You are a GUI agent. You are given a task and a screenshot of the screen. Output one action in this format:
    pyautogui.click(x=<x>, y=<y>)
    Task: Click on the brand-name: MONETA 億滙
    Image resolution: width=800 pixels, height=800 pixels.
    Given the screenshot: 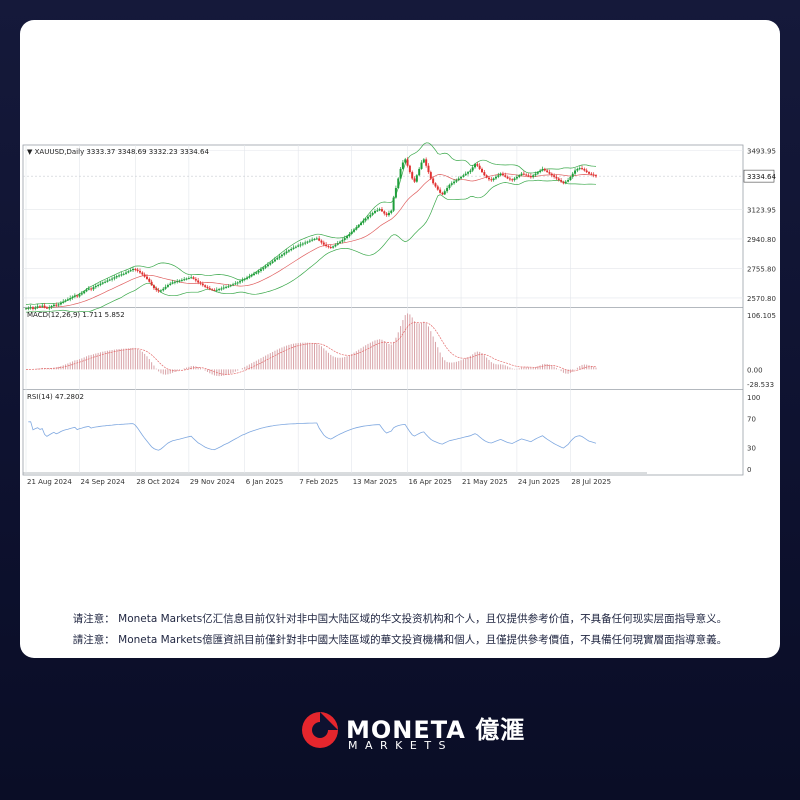 What is the action you would take?
    pyautogui.click(x=436, y=730)
    